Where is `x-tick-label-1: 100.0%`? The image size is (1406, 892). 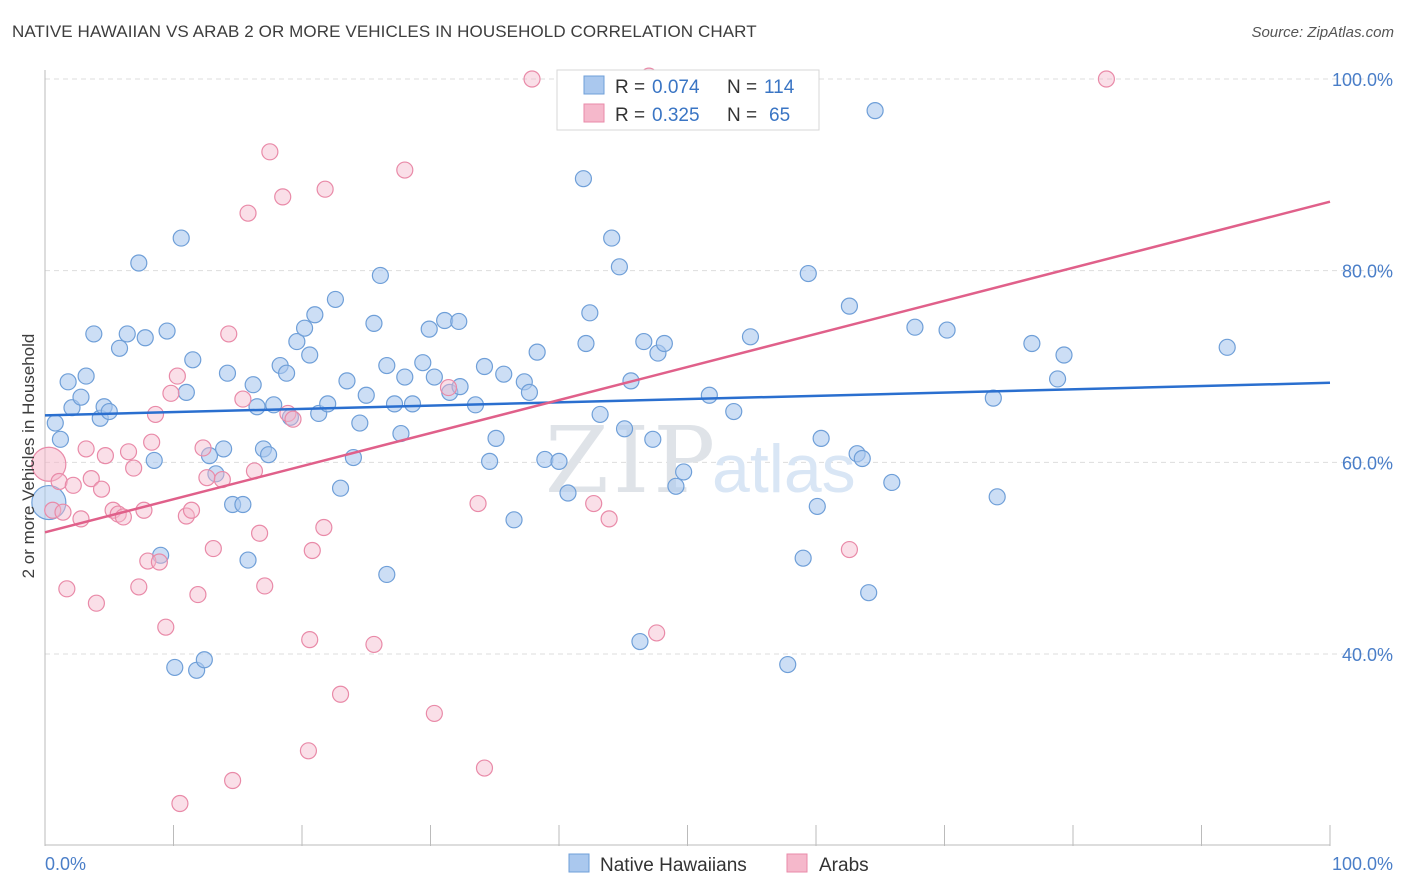
x-tick-label-1: 100.0% is located at coordinates (1362, 864).